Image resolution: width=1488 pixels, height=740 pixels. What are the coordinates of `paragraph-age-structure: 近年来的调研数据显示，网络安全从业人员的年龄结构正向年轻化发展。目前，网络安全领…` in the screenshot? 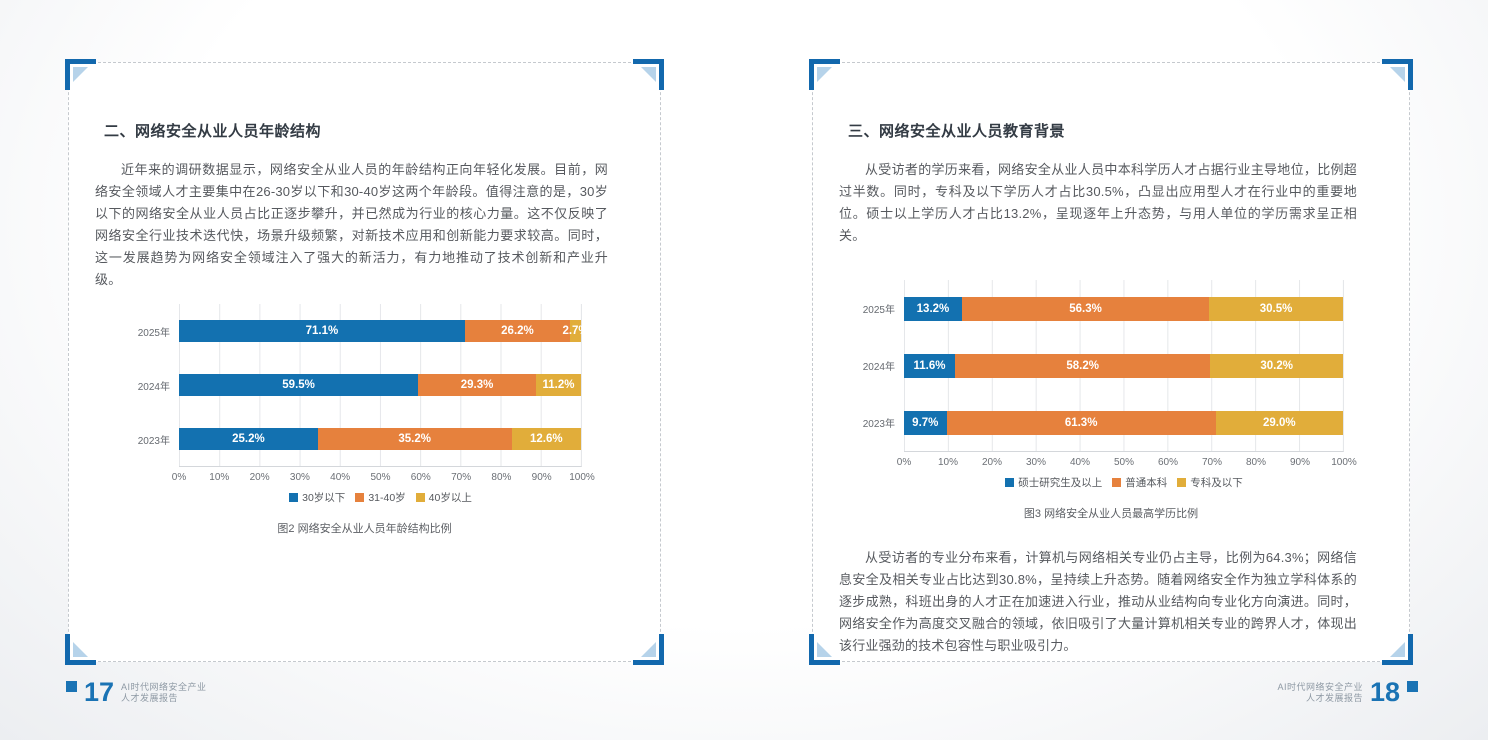 It's located at (351, 224).